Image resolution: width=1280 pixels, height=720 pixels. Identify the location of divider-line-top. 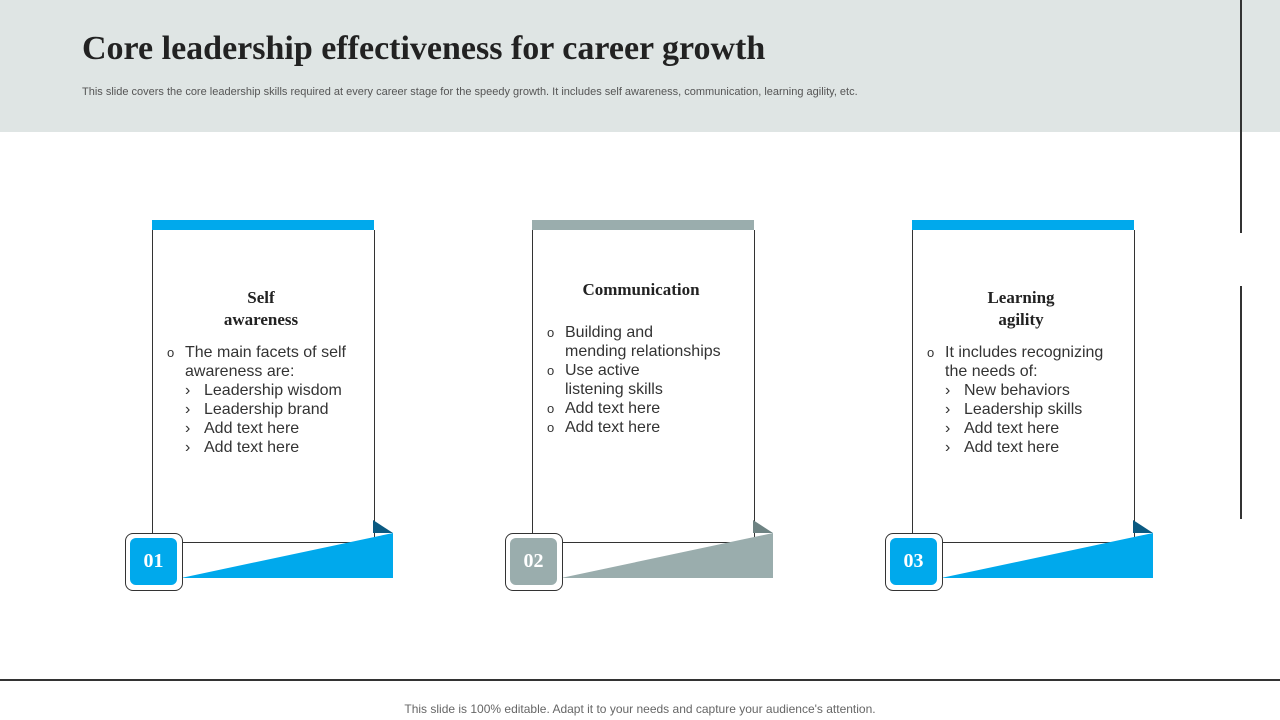
(1241, 116).